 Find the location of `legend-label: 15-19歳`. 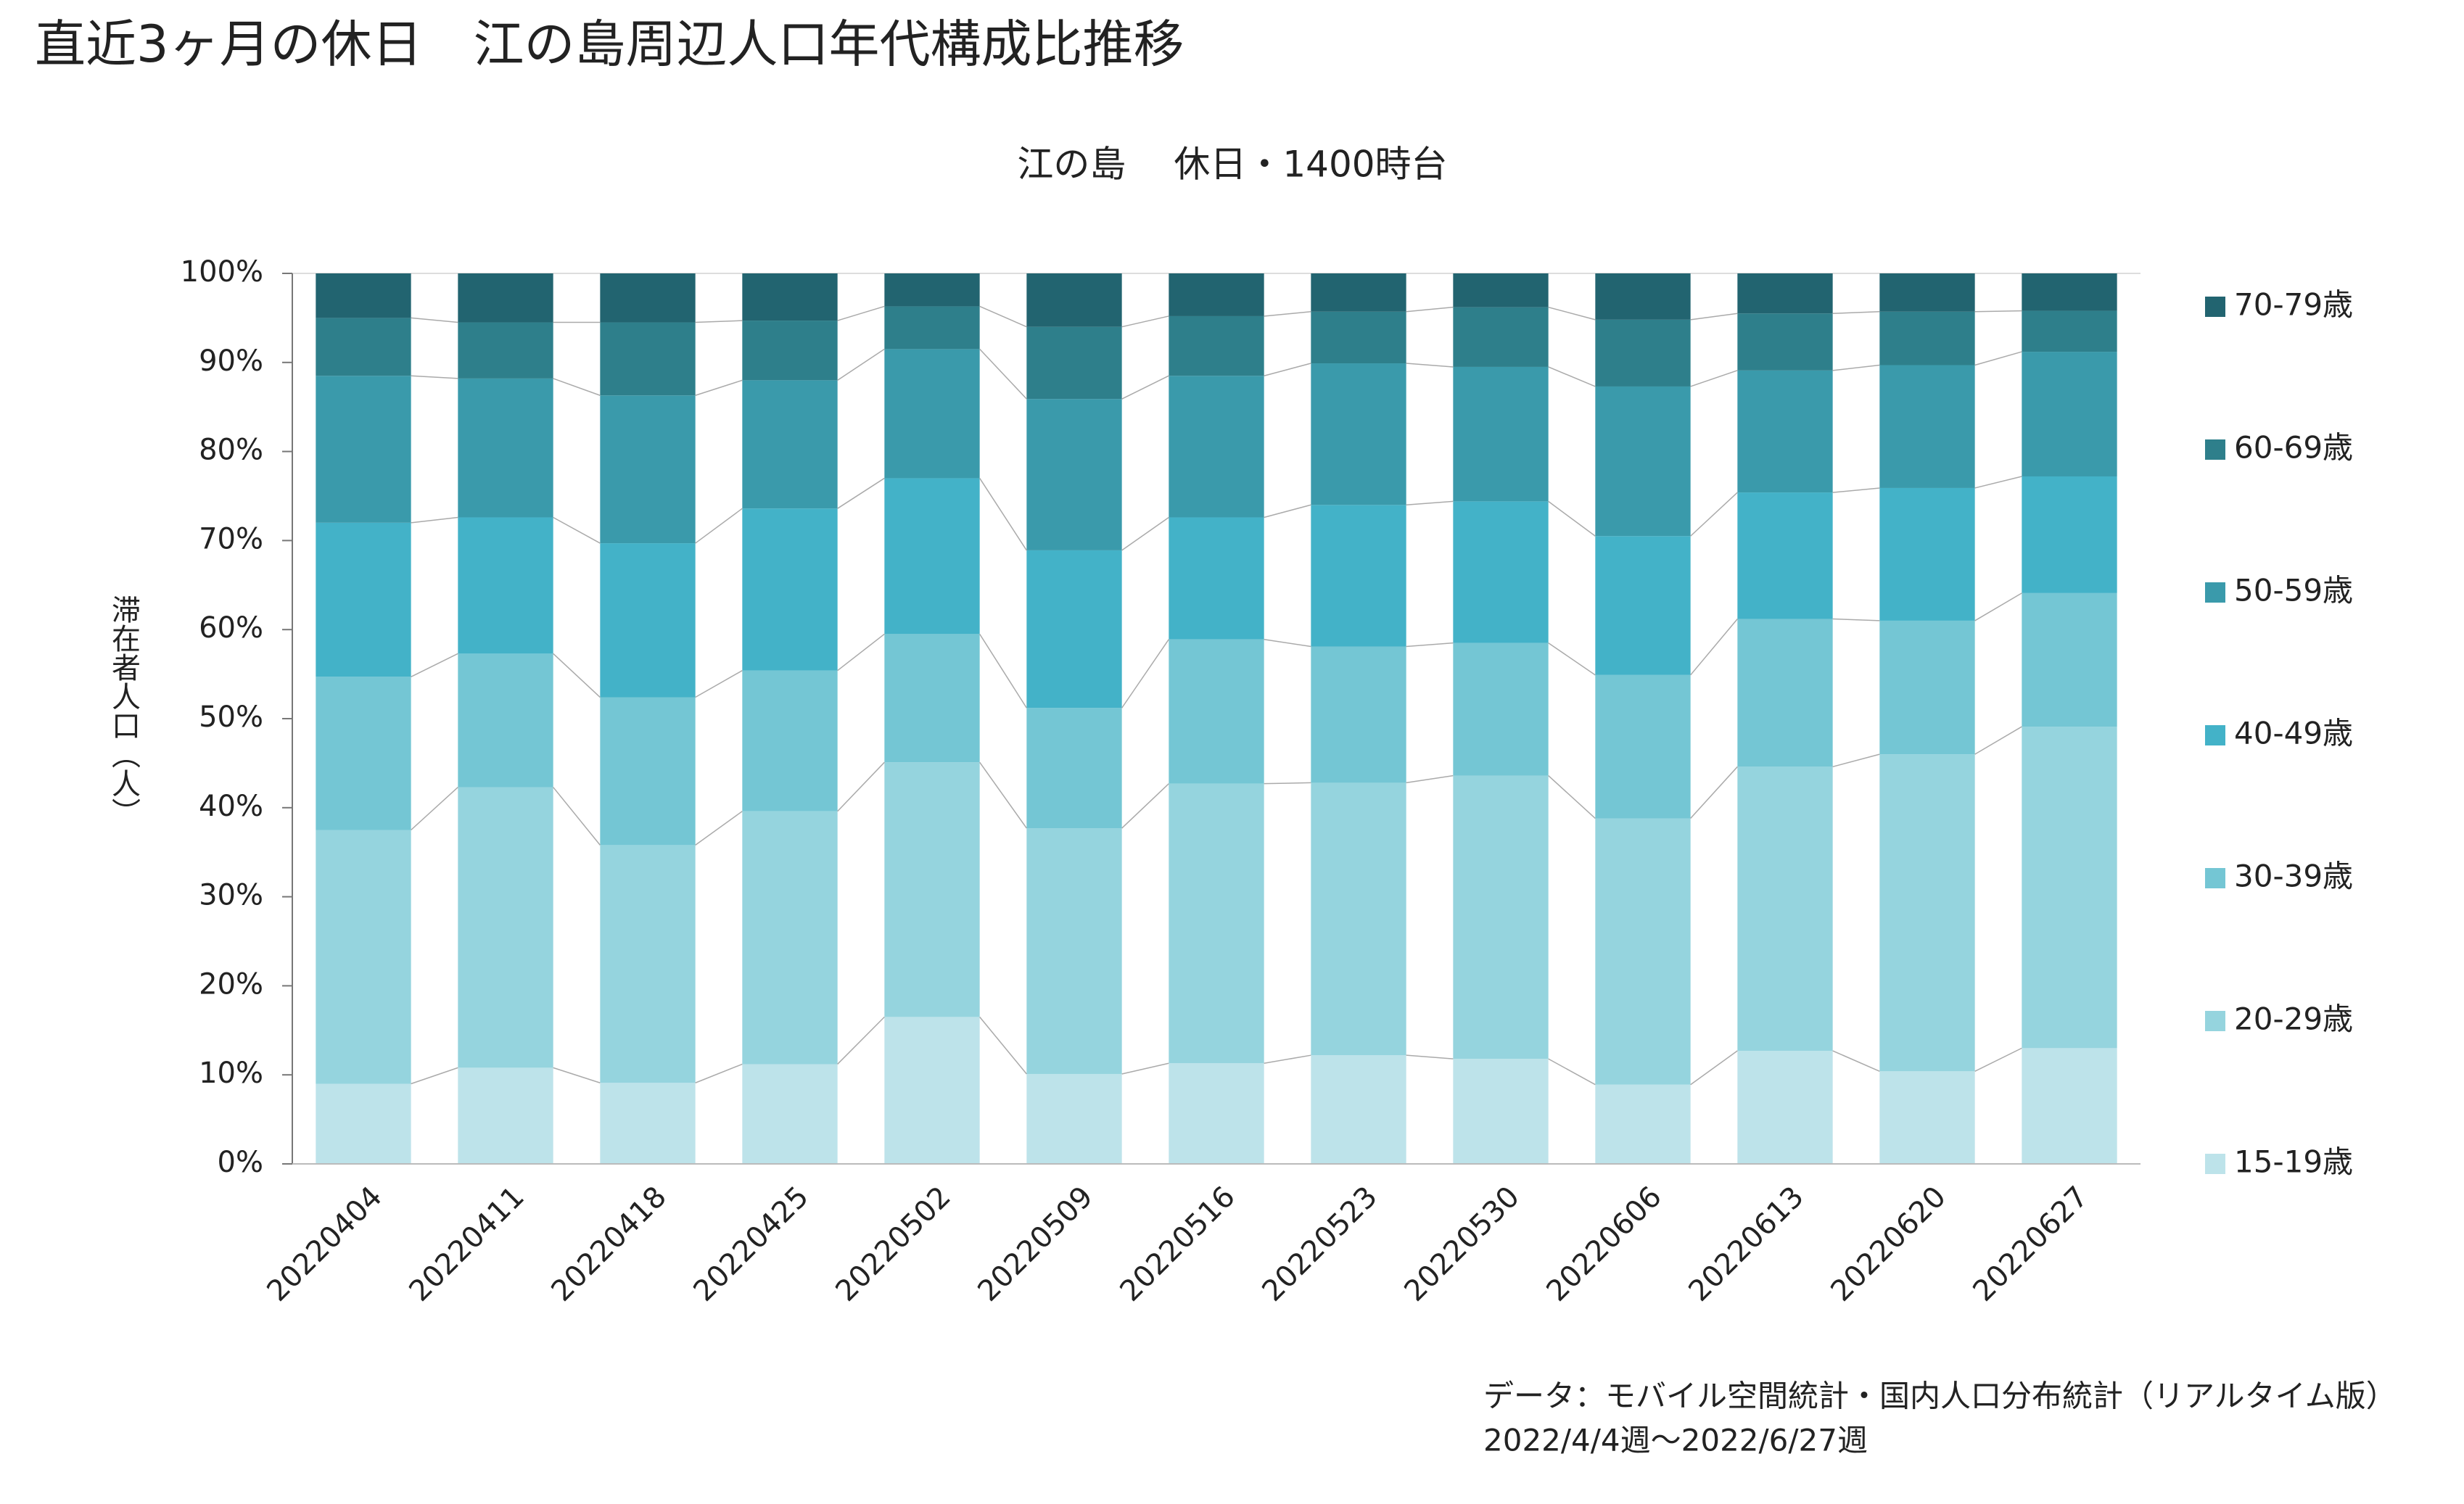

legend-label: 15-19歳 is located at coordinates (2293, 1162).